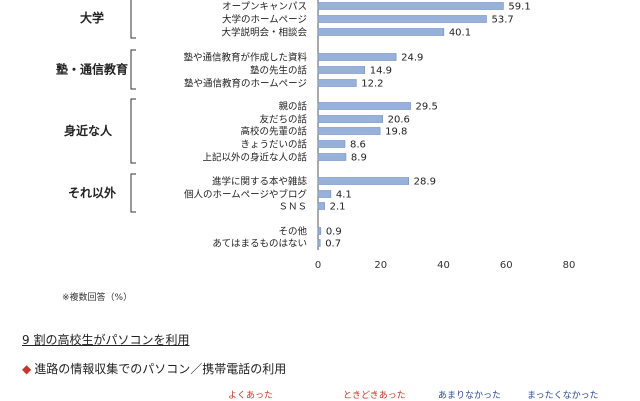 Image resolution: width=640 pixels, height=401 pixels. Describe the element at coordinates (396, 132) in the screenshot. I see `data-label: 19.8` at that location.